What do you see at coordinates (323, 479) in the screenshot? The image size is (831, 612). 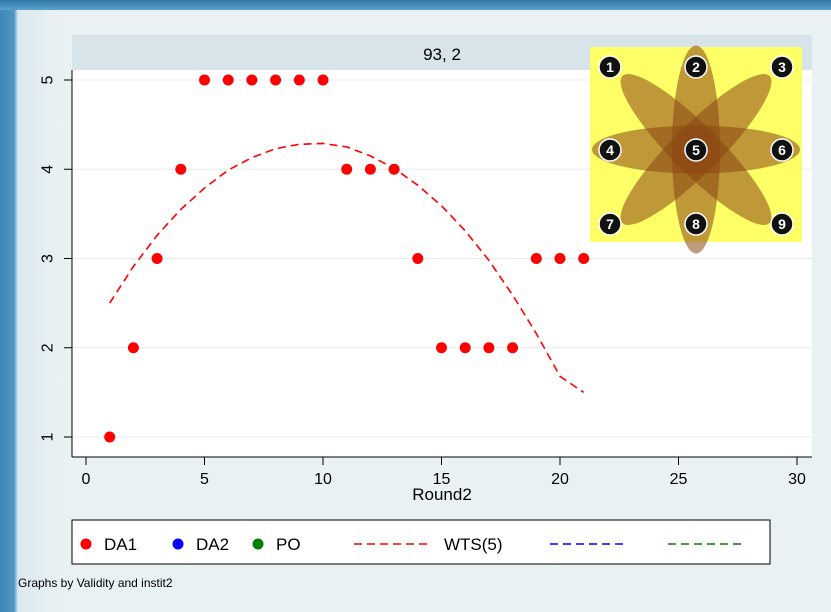 I see `x-tick-label: 10` at bounding box center [323, 479].